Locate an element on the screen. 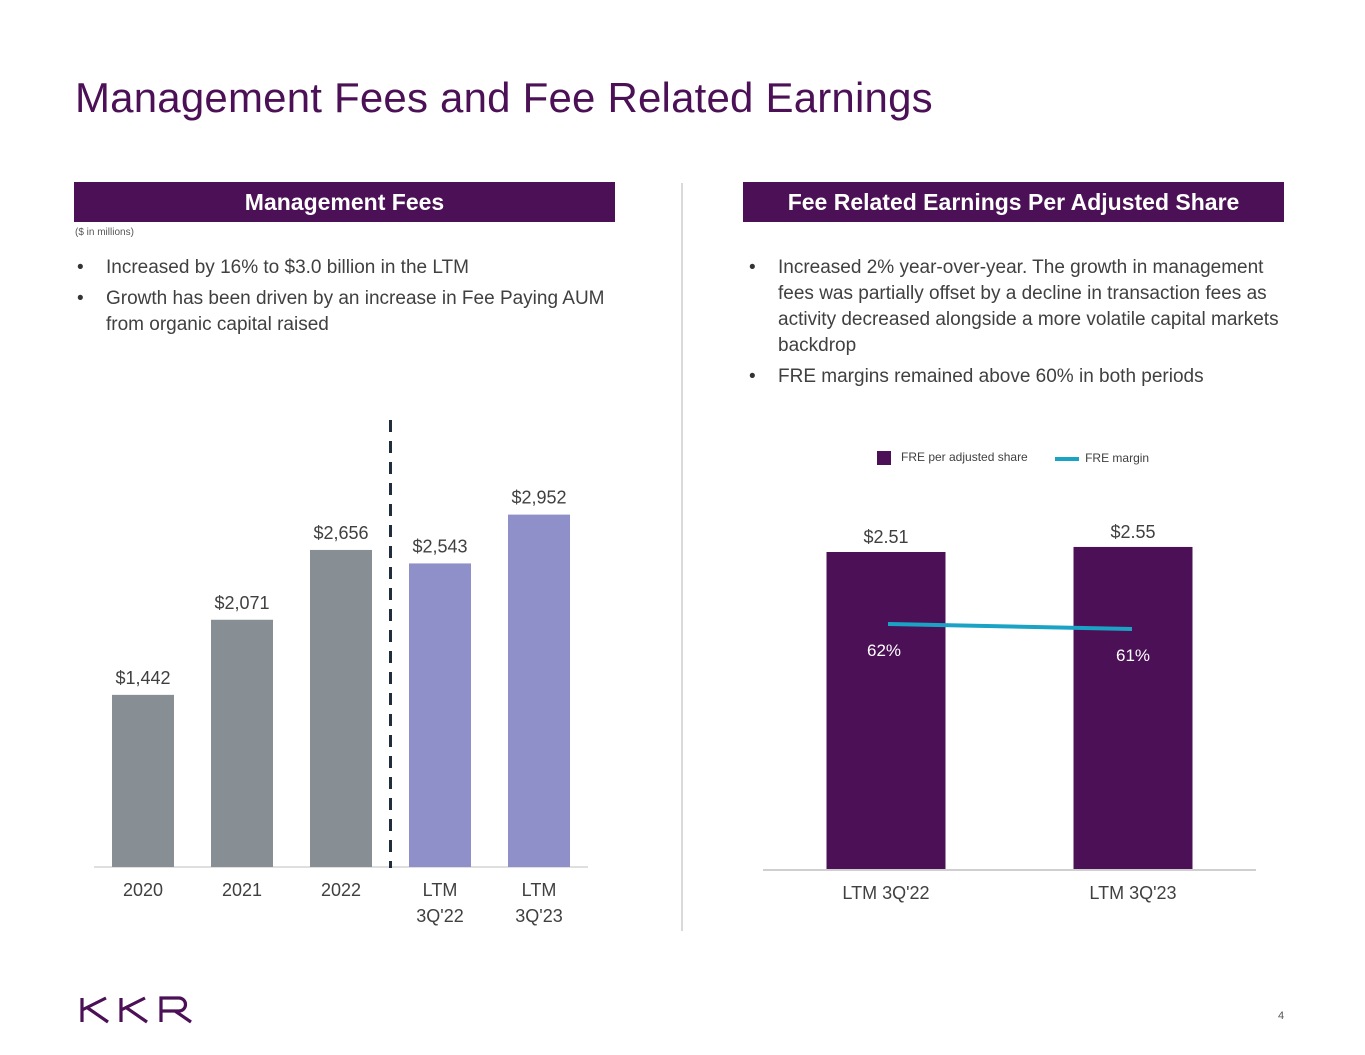 The width and height of the screenshot is (1365, 1055). data-label: $2,952 is located at coordinates (538, 498).